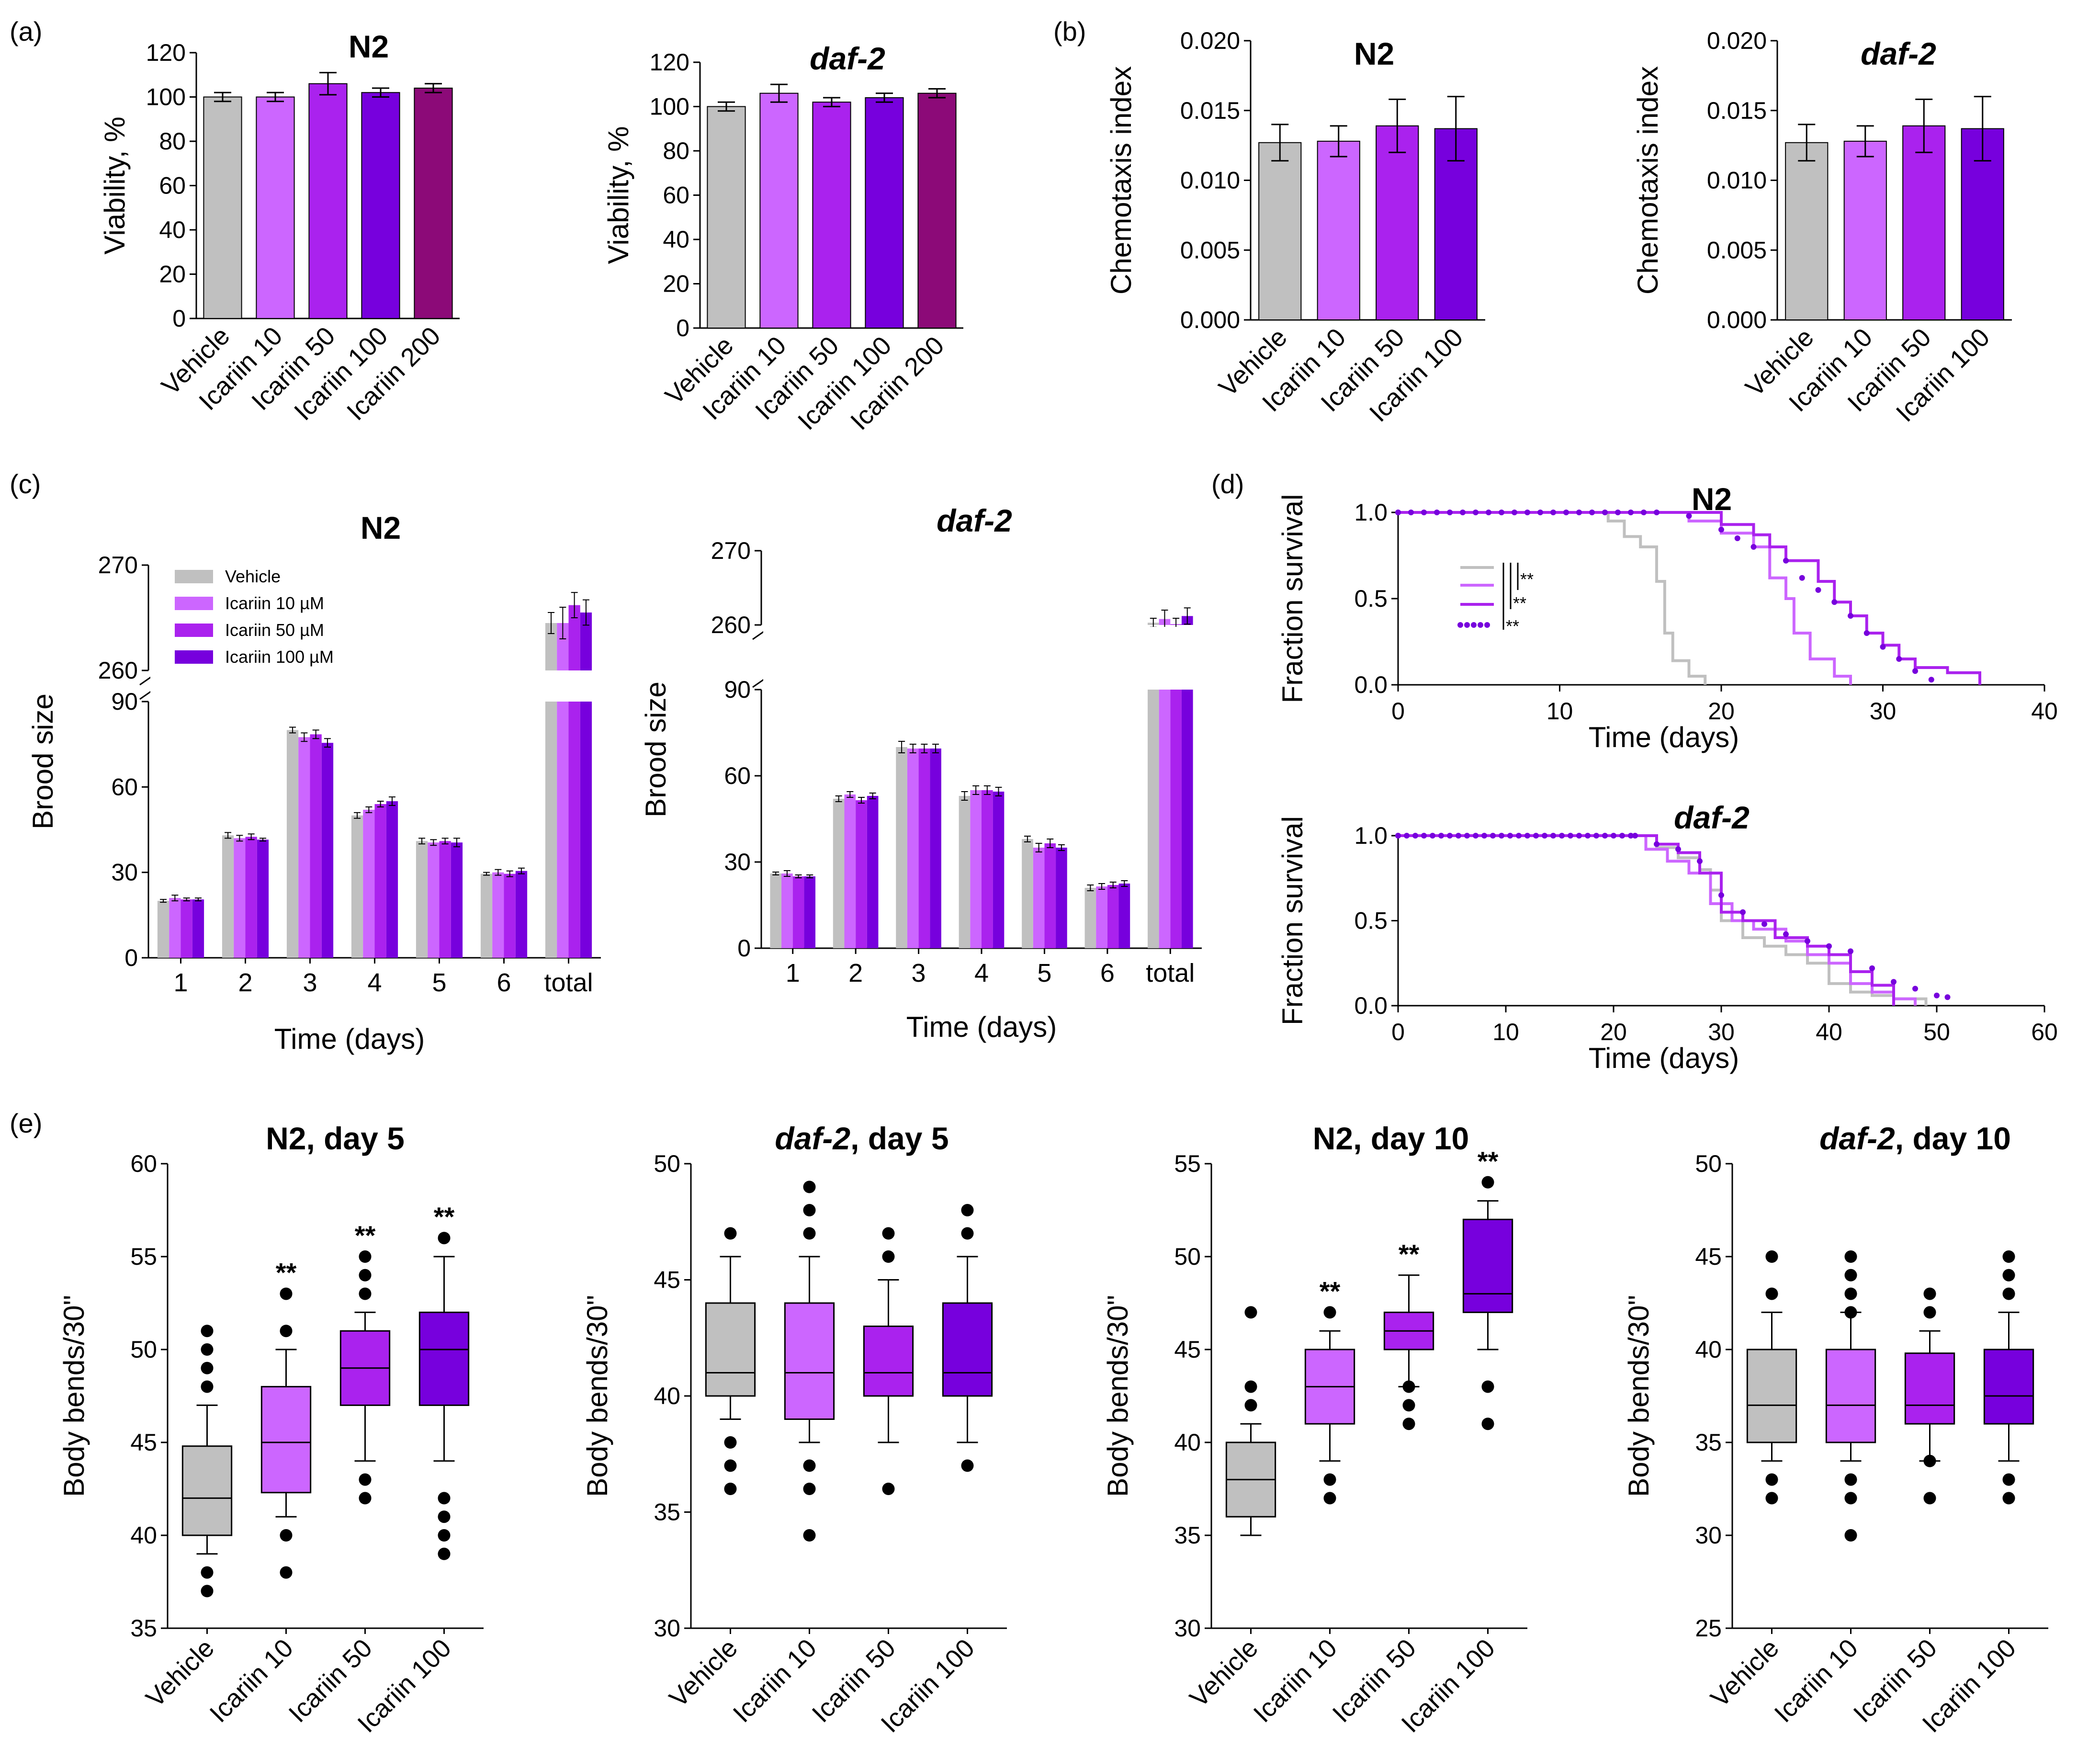 The image size is (2100, 1758). I want to click on chart-title: N2, so click(369, 46).